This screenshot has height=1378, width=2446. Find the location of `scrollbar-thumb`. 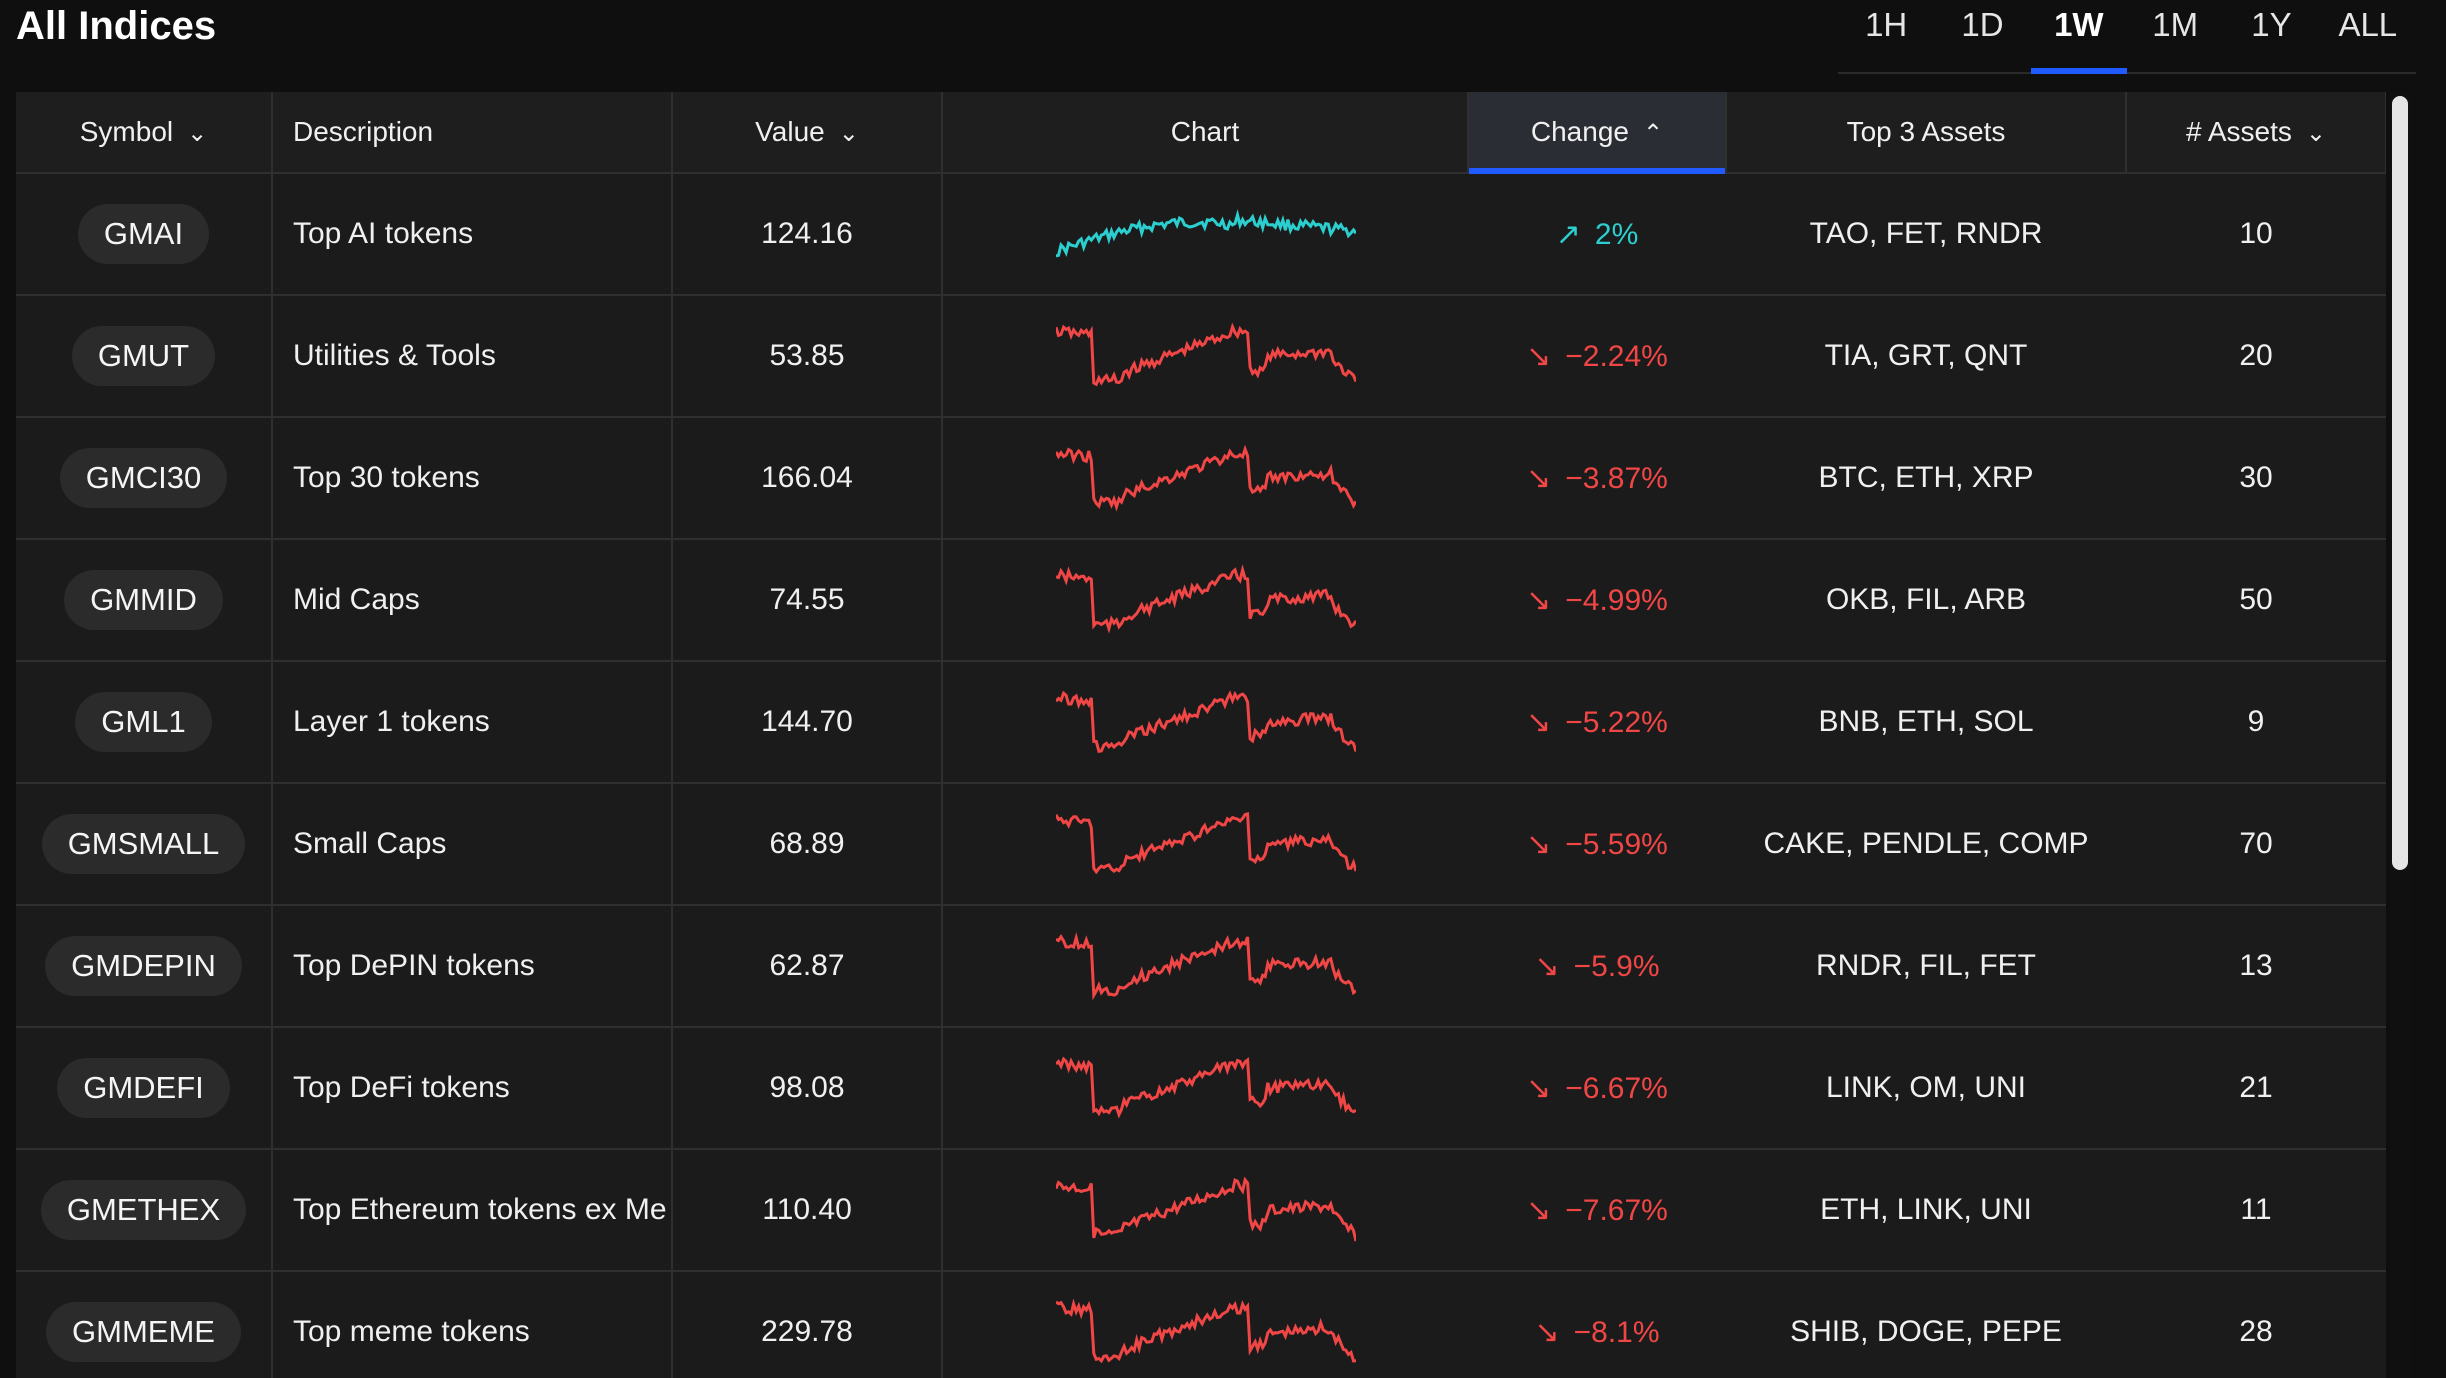

scrollbar-thumb is located at coordinates (2400, 483).